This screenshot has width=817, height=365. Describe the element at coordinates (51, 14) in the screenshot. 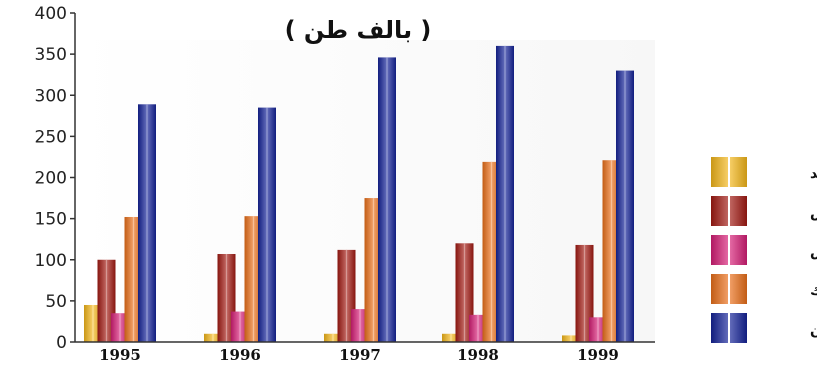

I see `y-tick-label: 400` at that location.